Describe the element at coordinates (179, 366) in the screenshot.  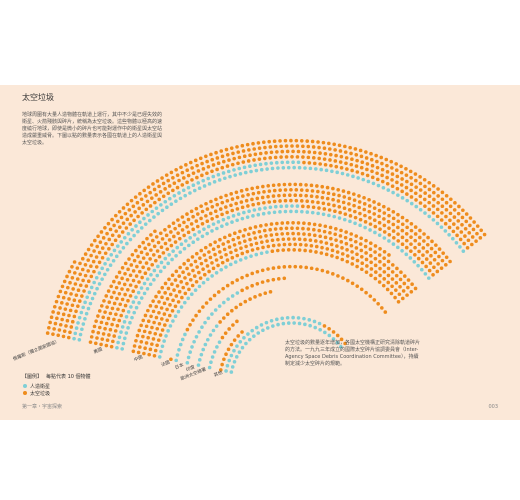
I see `category-label: 日本` at that location.